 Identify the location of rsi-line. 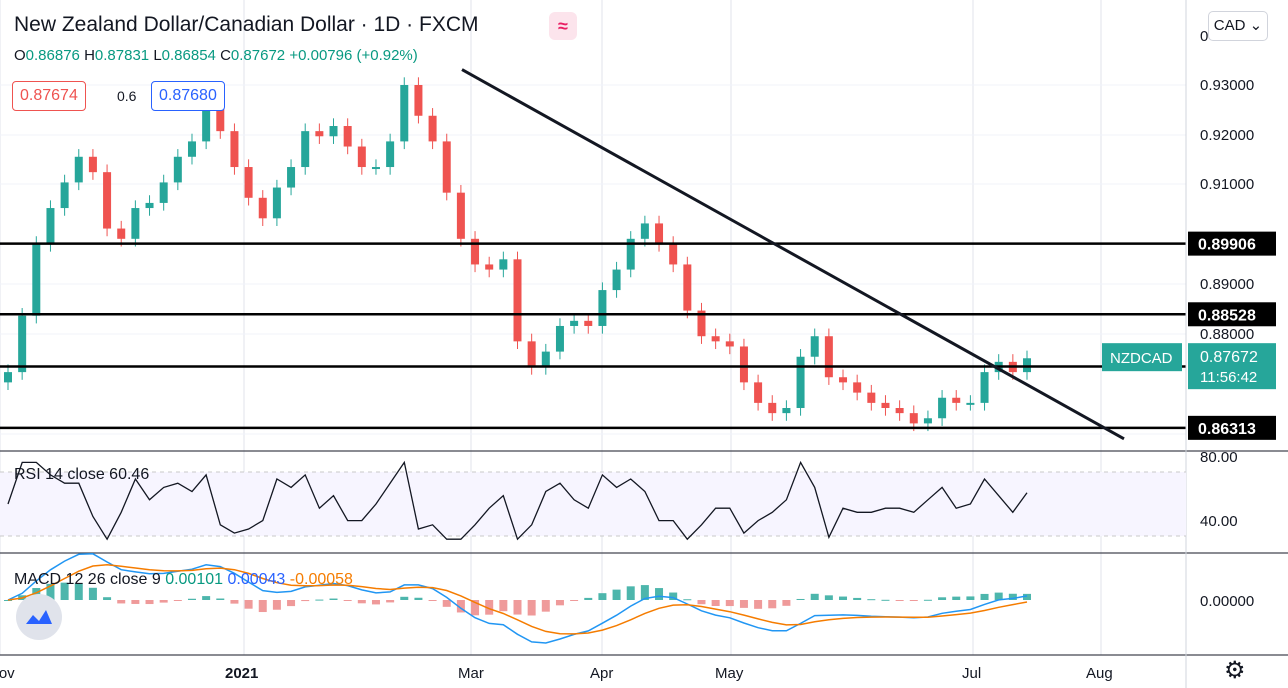
(517, 500).